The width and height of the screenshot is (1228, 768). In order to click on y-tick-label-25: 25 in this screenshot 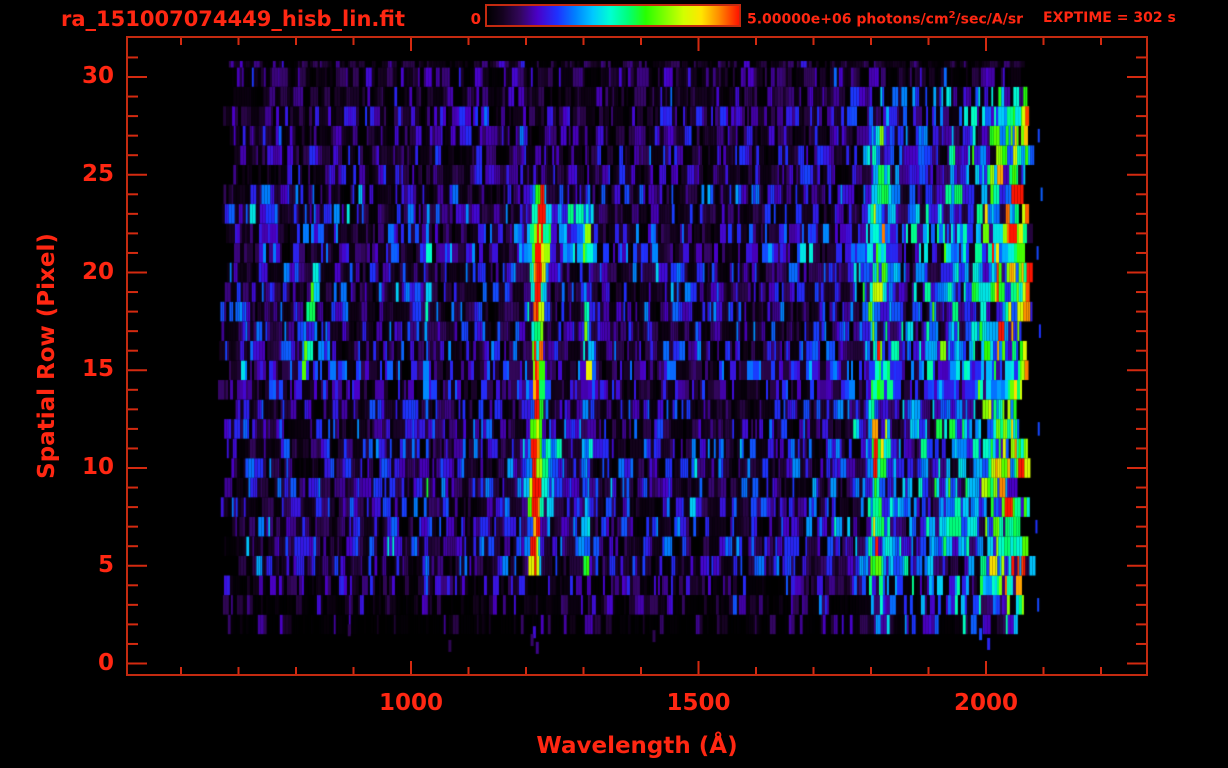, I will do `click(97, 173)`.